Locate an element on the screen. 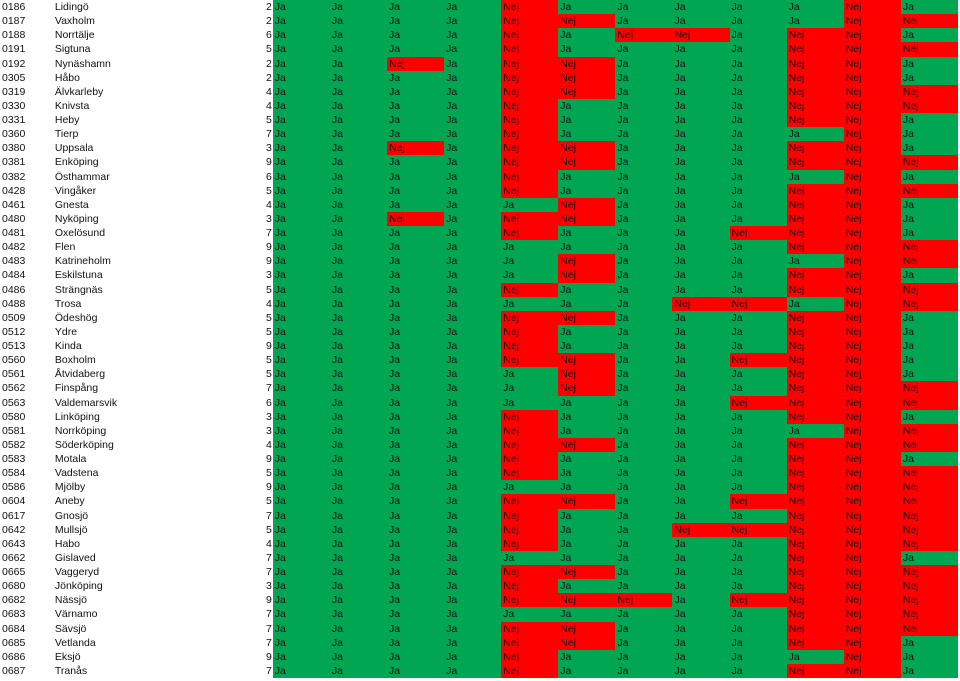 The width and height of the screenshot is (960, 681). group-number-cell: 4 is located at coordinates (268, 105).